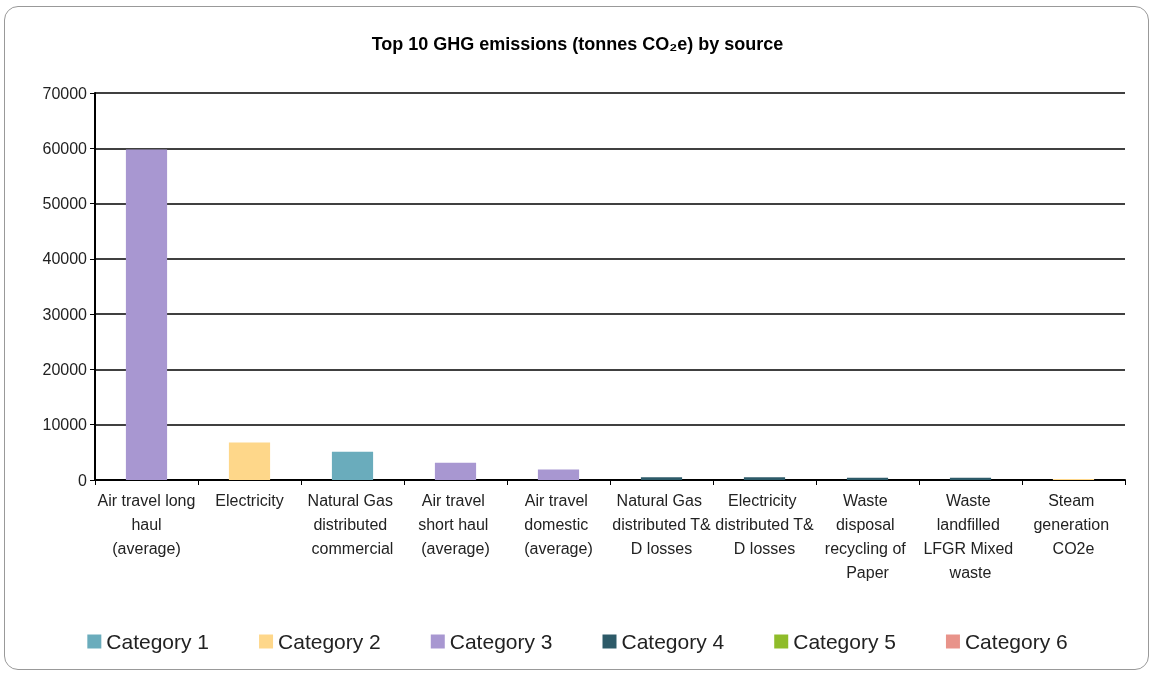  Describe the element at coordinates (65, 204) in the screenshot. I see `y-tick-label: 50000` at that location.